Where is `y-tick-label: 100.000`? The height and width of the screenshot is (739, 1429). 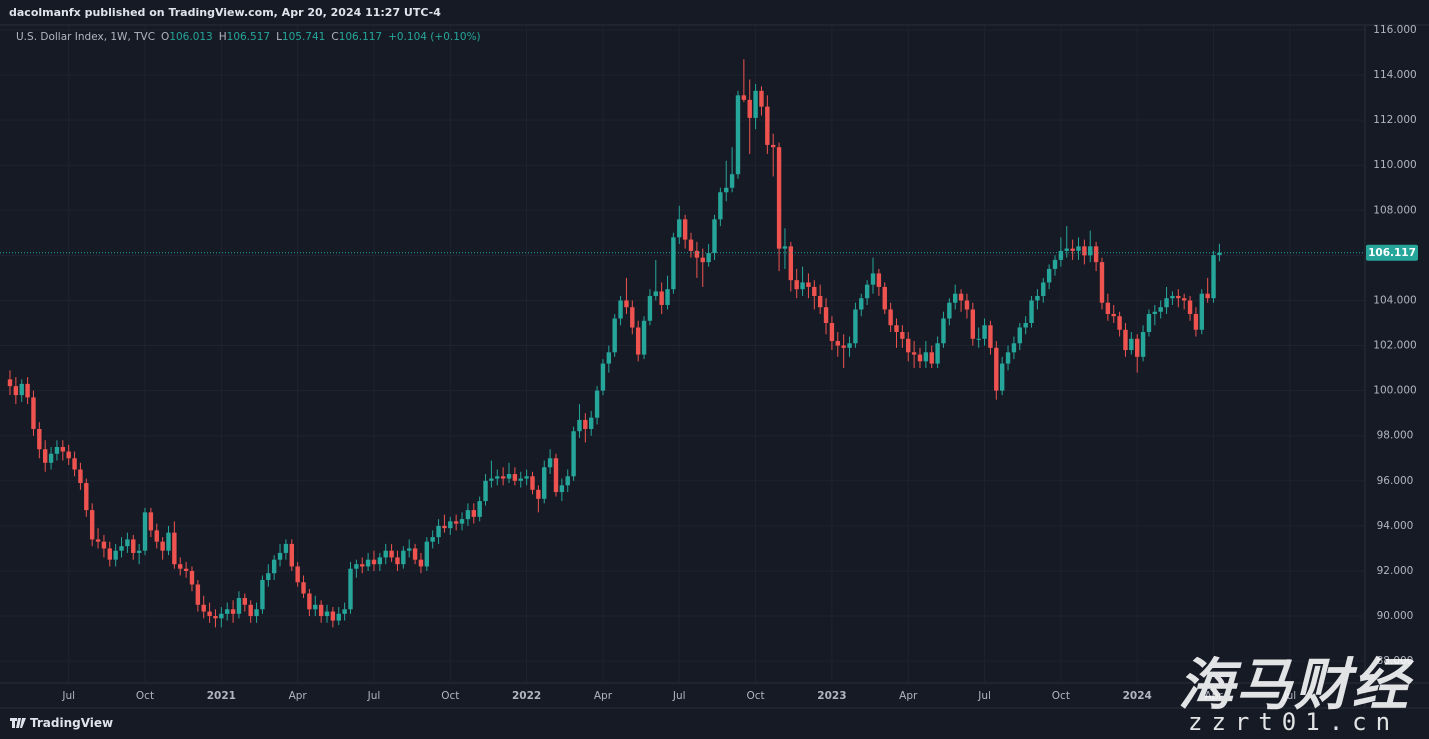 y-tick-label: 100.000 is located at coordinates (1394, 391).